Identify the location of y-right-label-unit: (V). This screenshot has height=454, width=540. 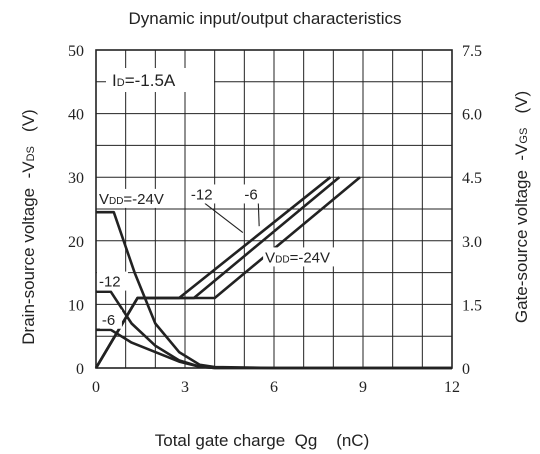
(521, 109).